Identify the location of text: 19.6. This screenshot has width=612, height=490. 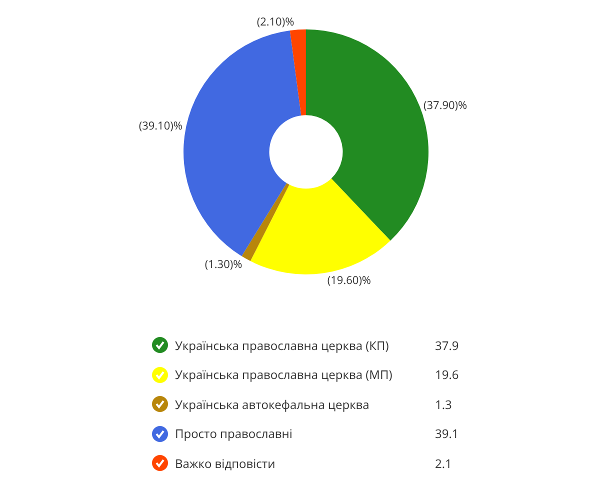
(447, 374).